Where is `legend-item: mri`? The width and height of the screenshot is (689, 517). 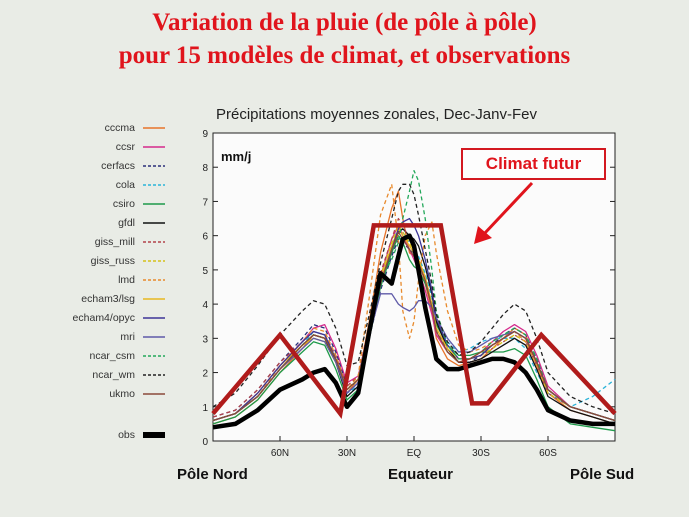 legend-item: mri is located at coordinates (122, 338).